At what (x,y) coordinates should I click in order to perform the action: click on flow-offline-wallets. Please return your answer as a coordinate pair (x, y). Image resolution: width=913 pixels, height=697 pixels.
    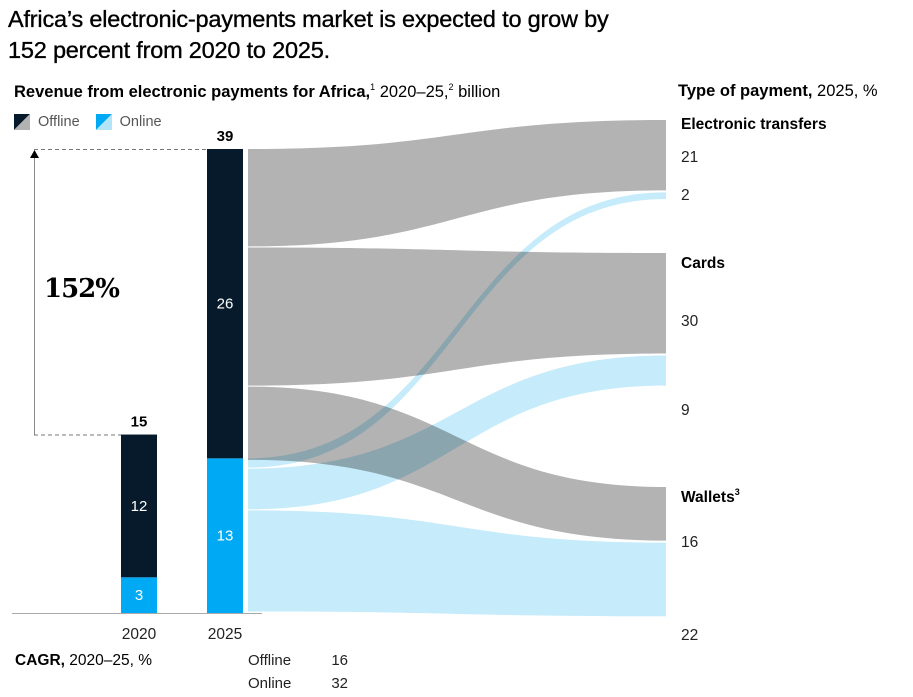
    Looking at the image, I should click on (457, 463).